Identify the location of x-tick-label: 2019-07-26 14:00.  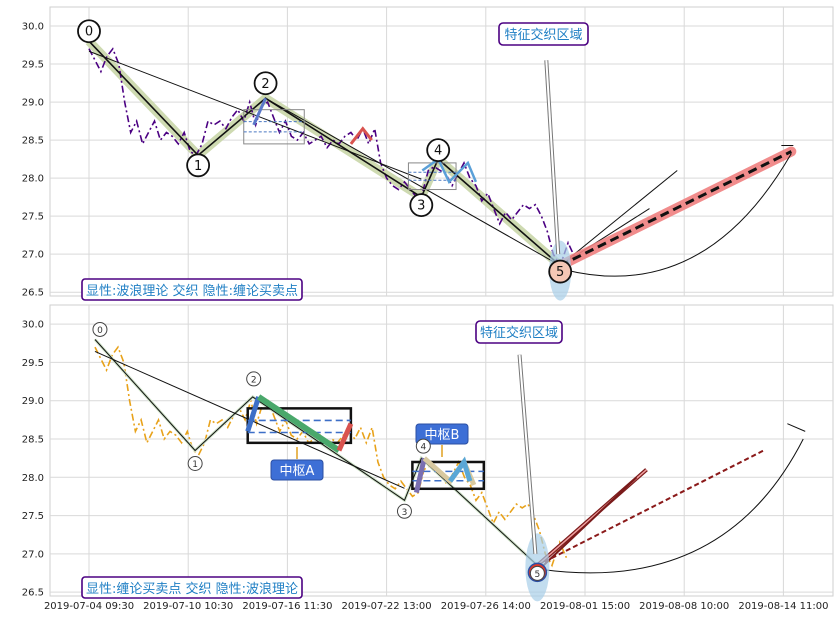
(486, 606).